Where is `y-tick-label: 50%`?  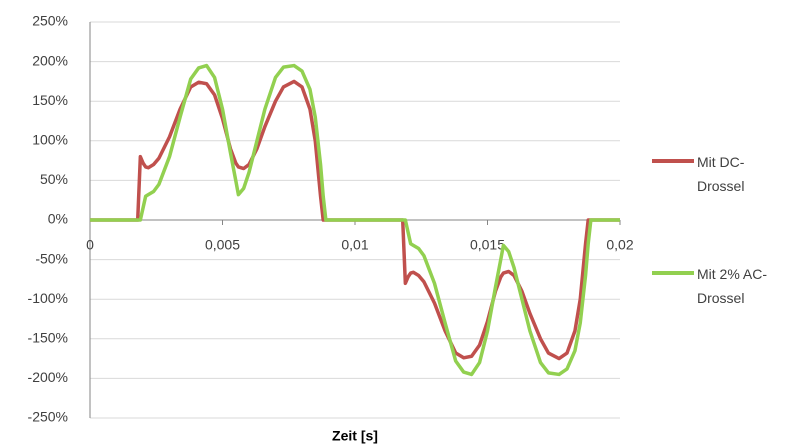
y-tick-label: 50% is located at coordinates (54, 179).